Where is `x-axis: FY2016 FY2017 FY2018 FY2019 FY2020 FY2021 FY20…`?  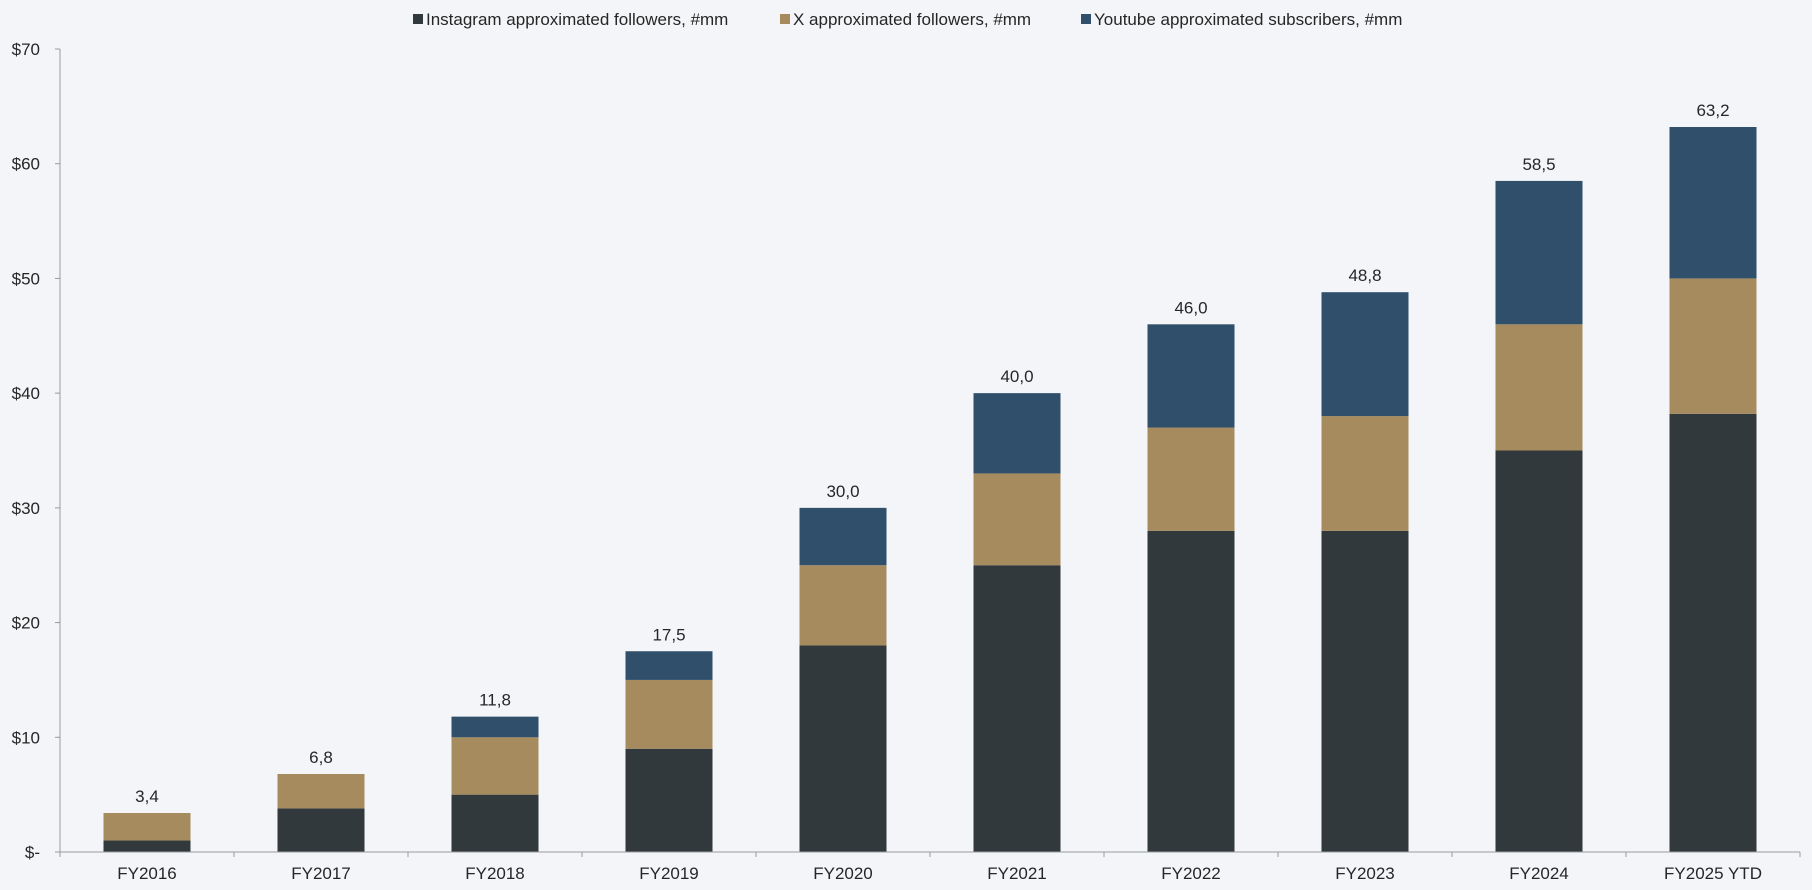
x-axis: FY2016 FY2017 FY2018 FY2019 FY2020 FY2021 FY20… is located at coordinates (930, 867).